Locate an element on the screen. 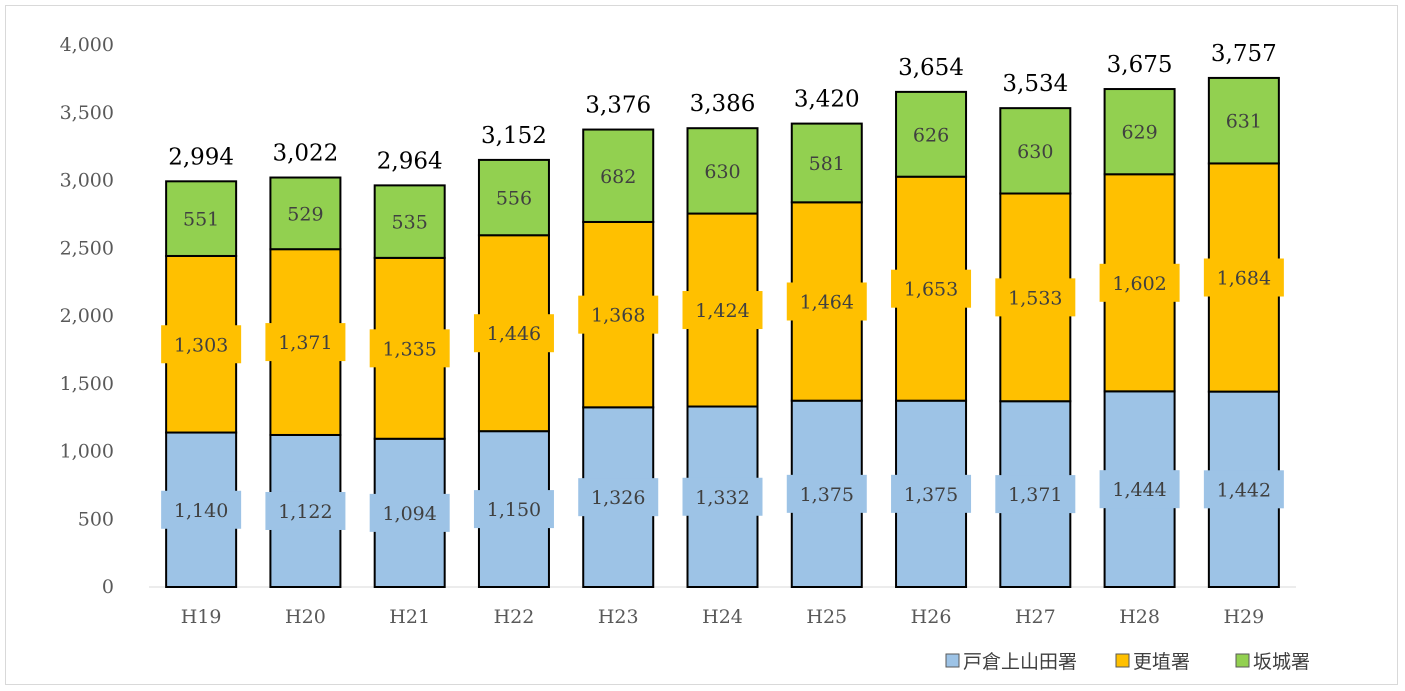 The image size is (1405, 691). x-axis-ticks: H19 H20 H21 H22 H23 H24 H25 H26 H27 H28 H29 is located at coordinates (722, 617).